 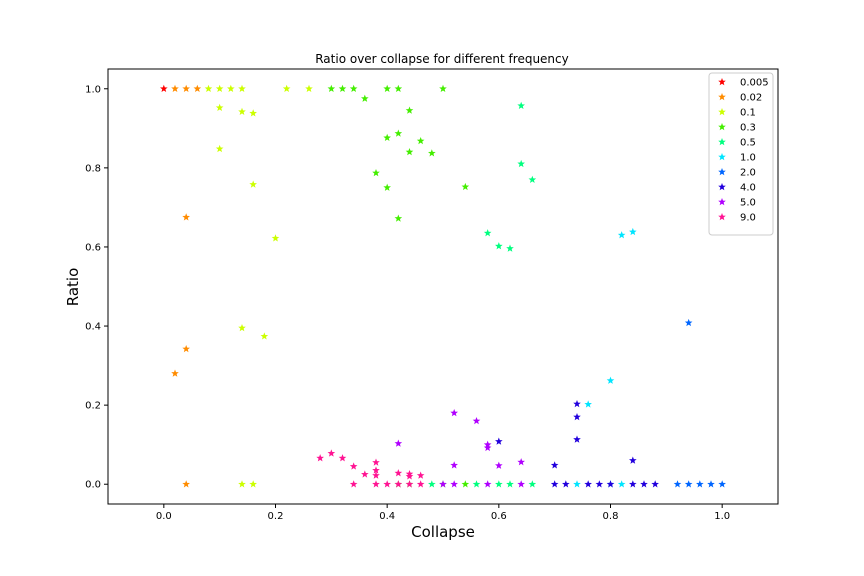 I want to click on y-tick-label: 0.6, so click(x=93, y=247).